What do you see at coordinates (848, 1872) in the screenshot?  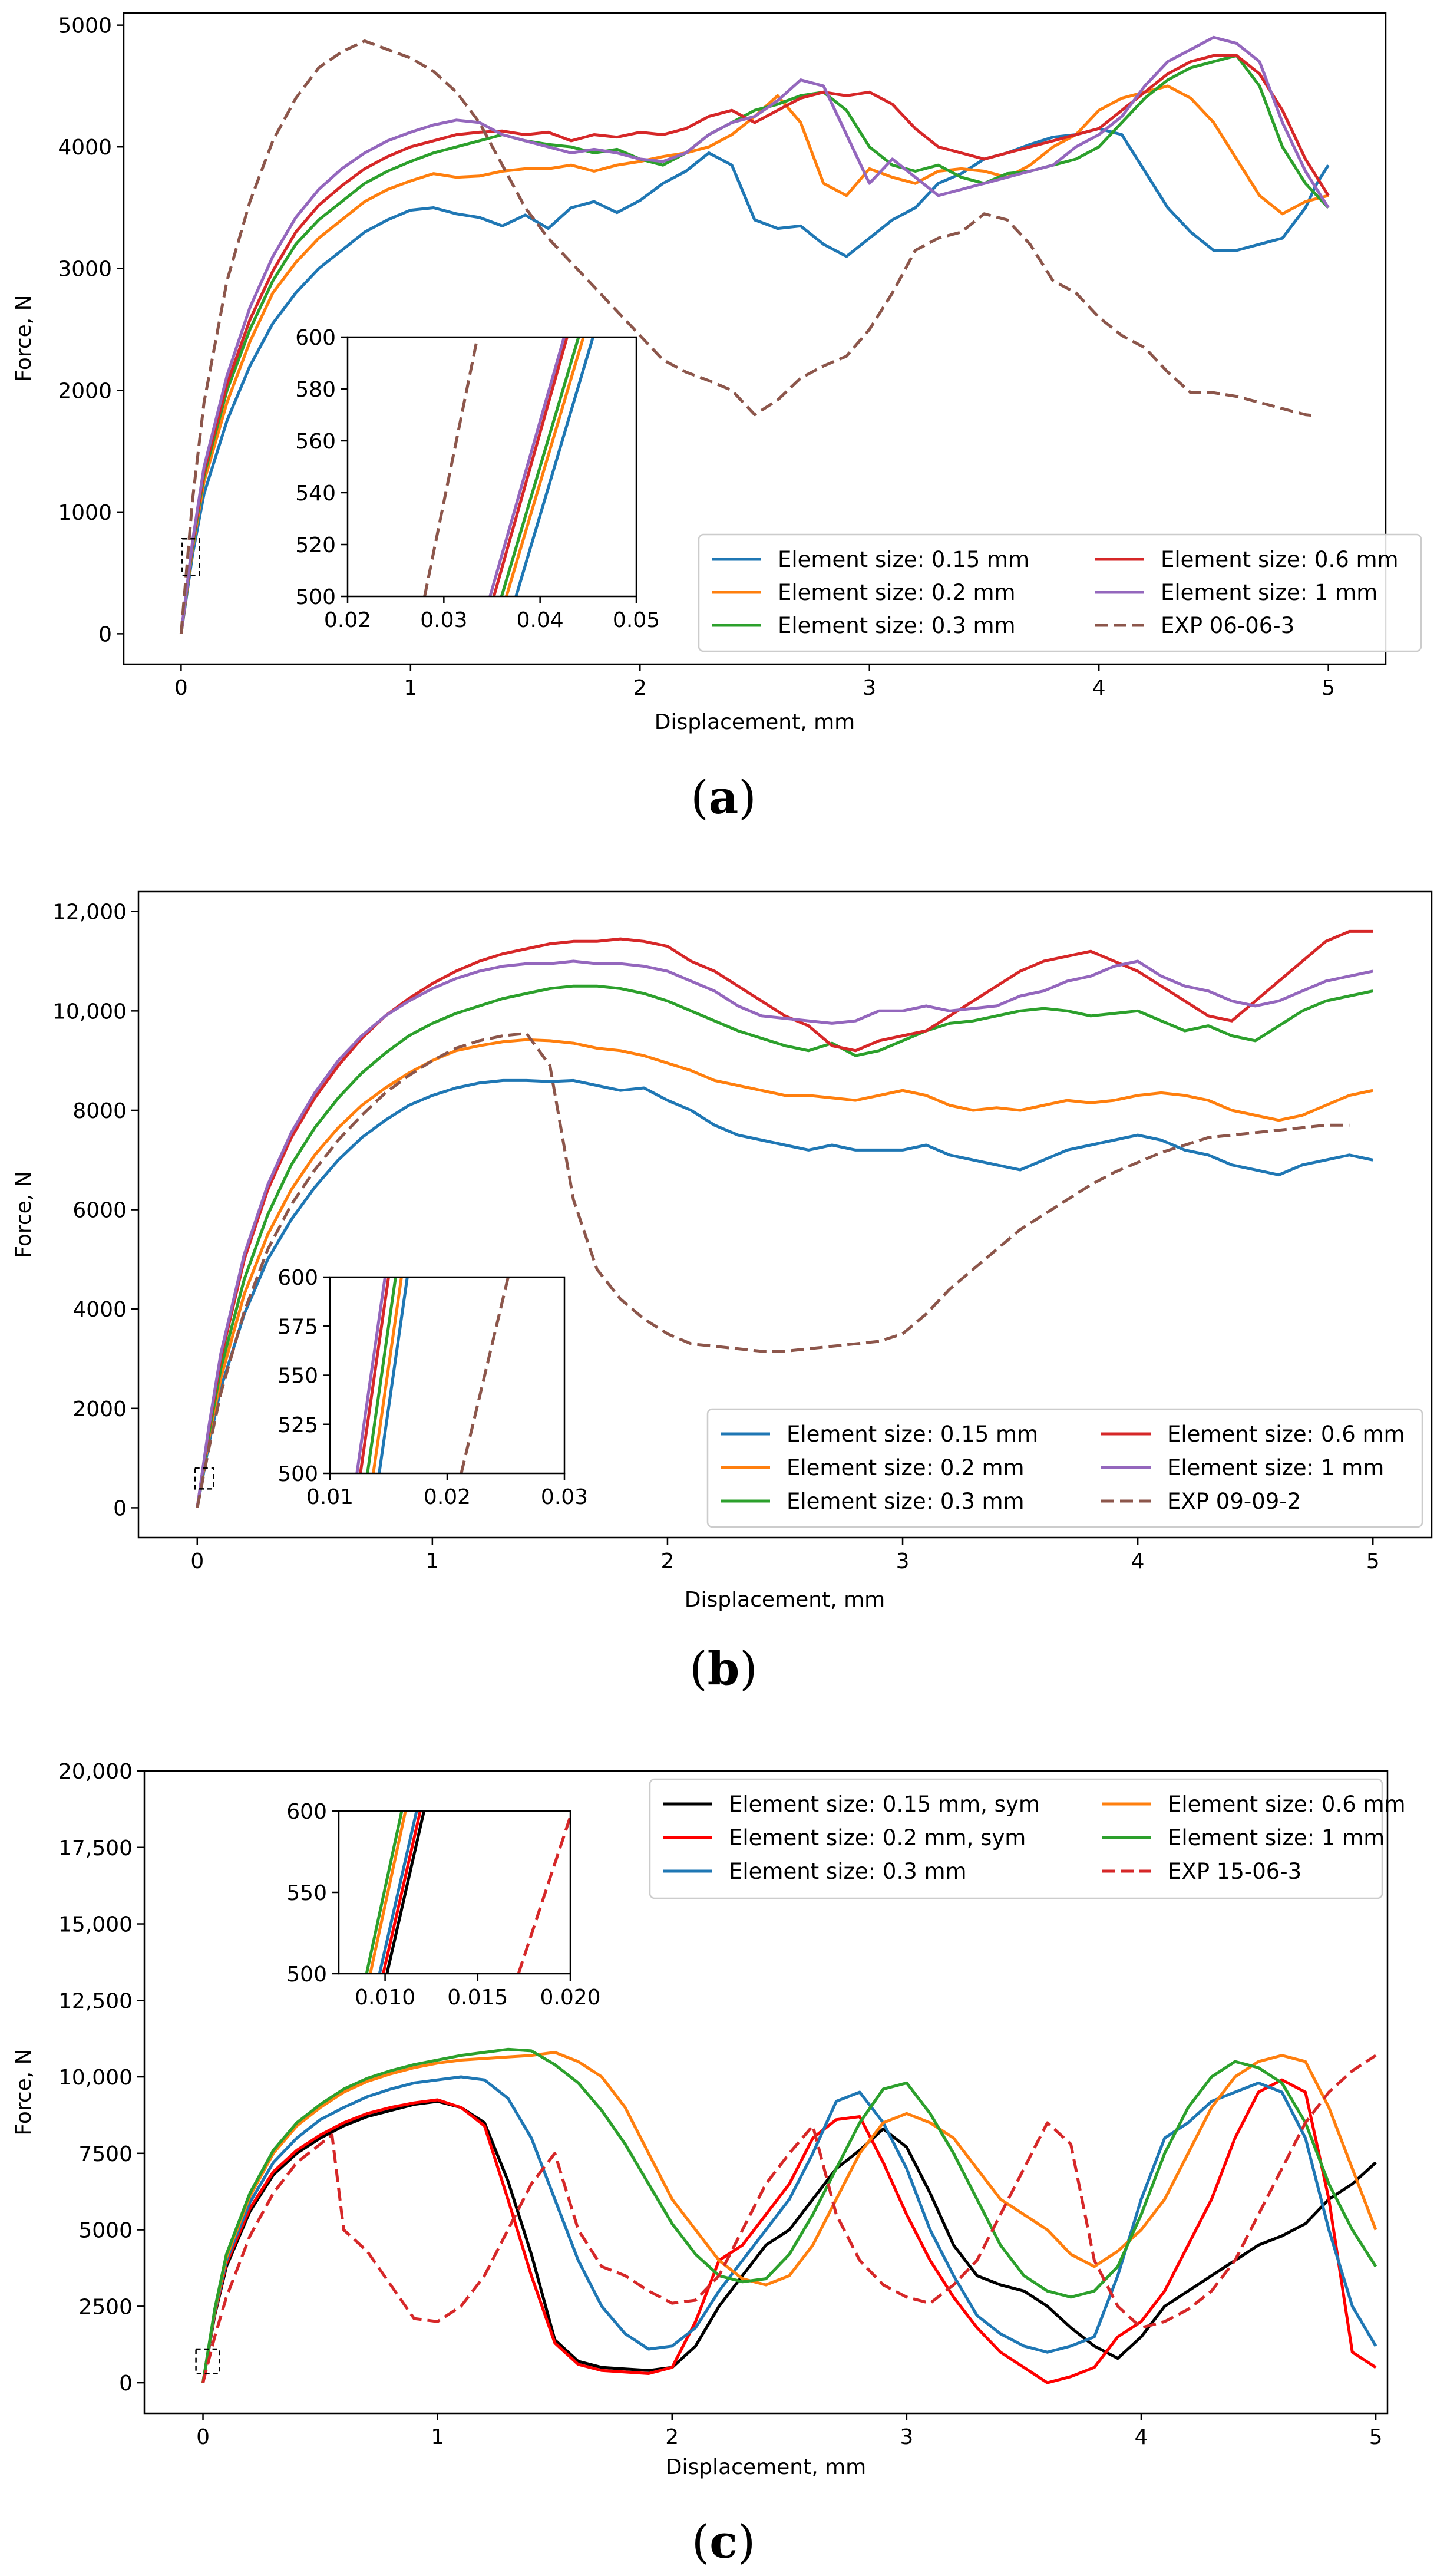 I see `legend-label: Element size: 0.3 mm` at bounding box center [848, 1872].